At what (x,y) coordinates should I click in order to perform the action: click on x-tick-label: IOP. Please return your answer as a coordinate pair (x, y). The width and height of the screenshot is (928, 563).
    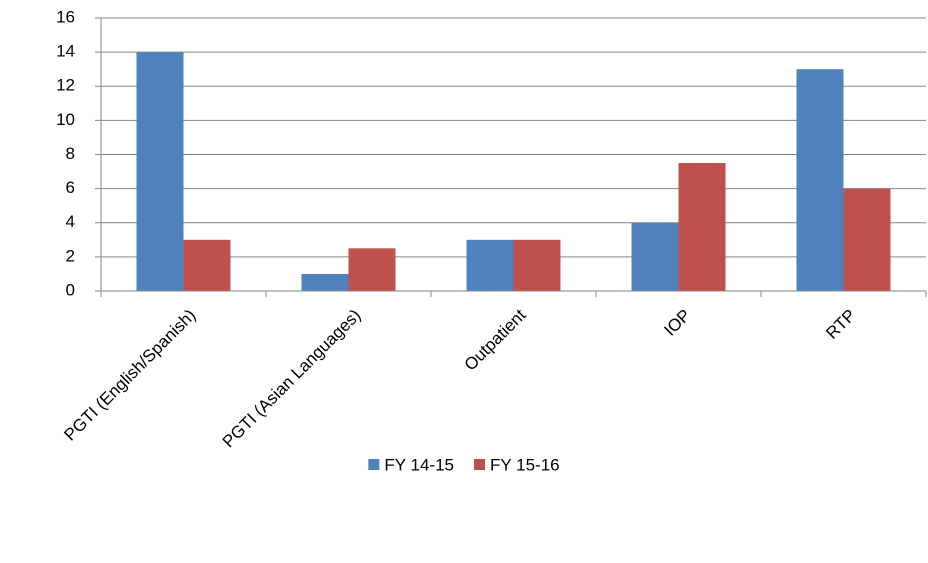
    Looking at the image, I should click on (677, 323).